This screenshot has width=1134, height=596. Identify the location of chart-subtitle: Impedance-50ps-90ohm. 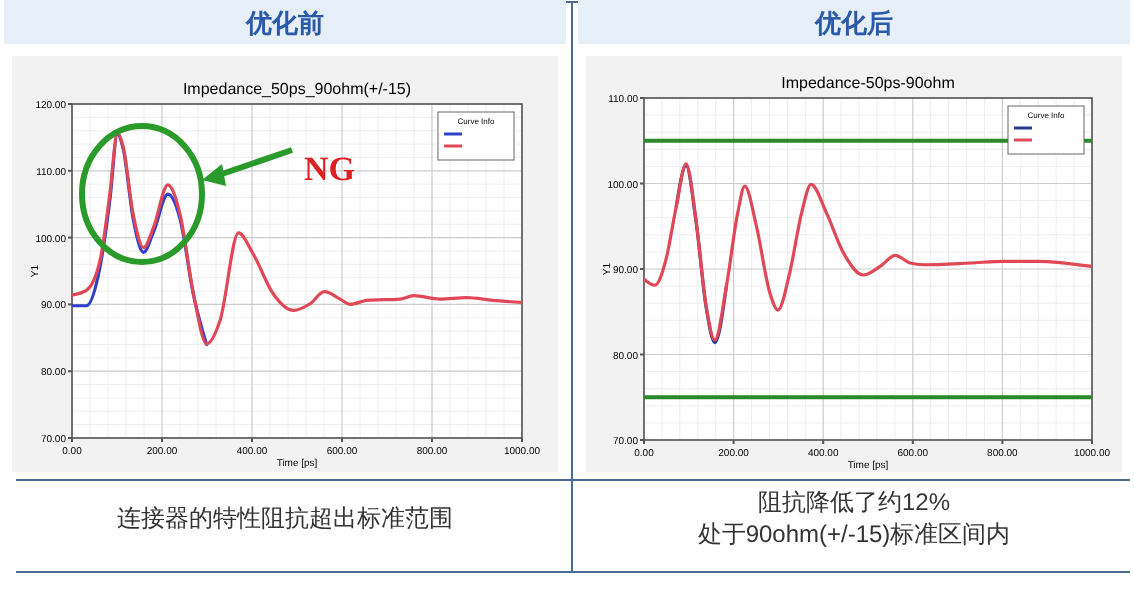
(868, 83).